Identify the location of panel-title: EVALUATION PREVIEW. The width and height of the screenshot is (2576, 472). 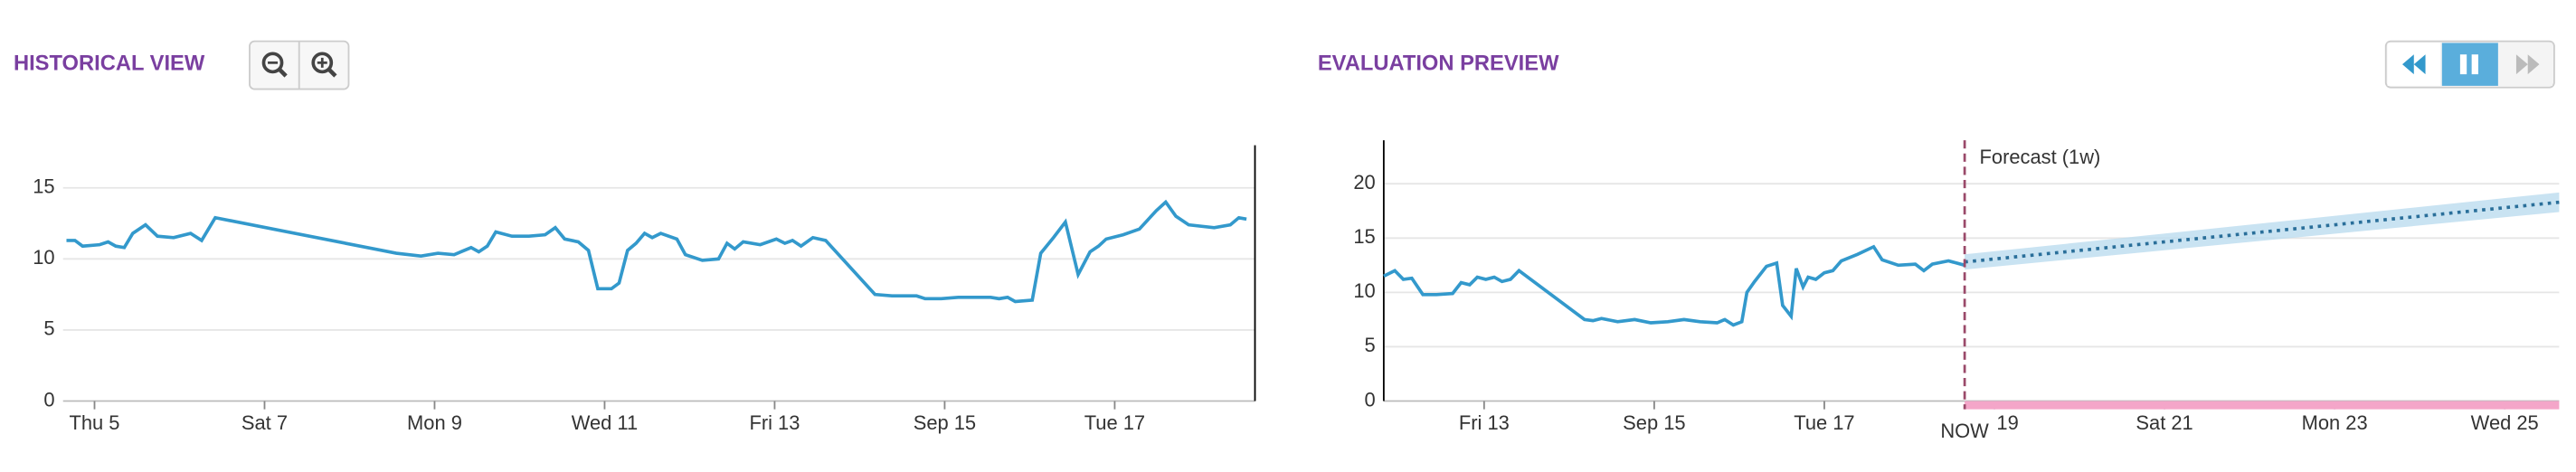
(1439, 63).